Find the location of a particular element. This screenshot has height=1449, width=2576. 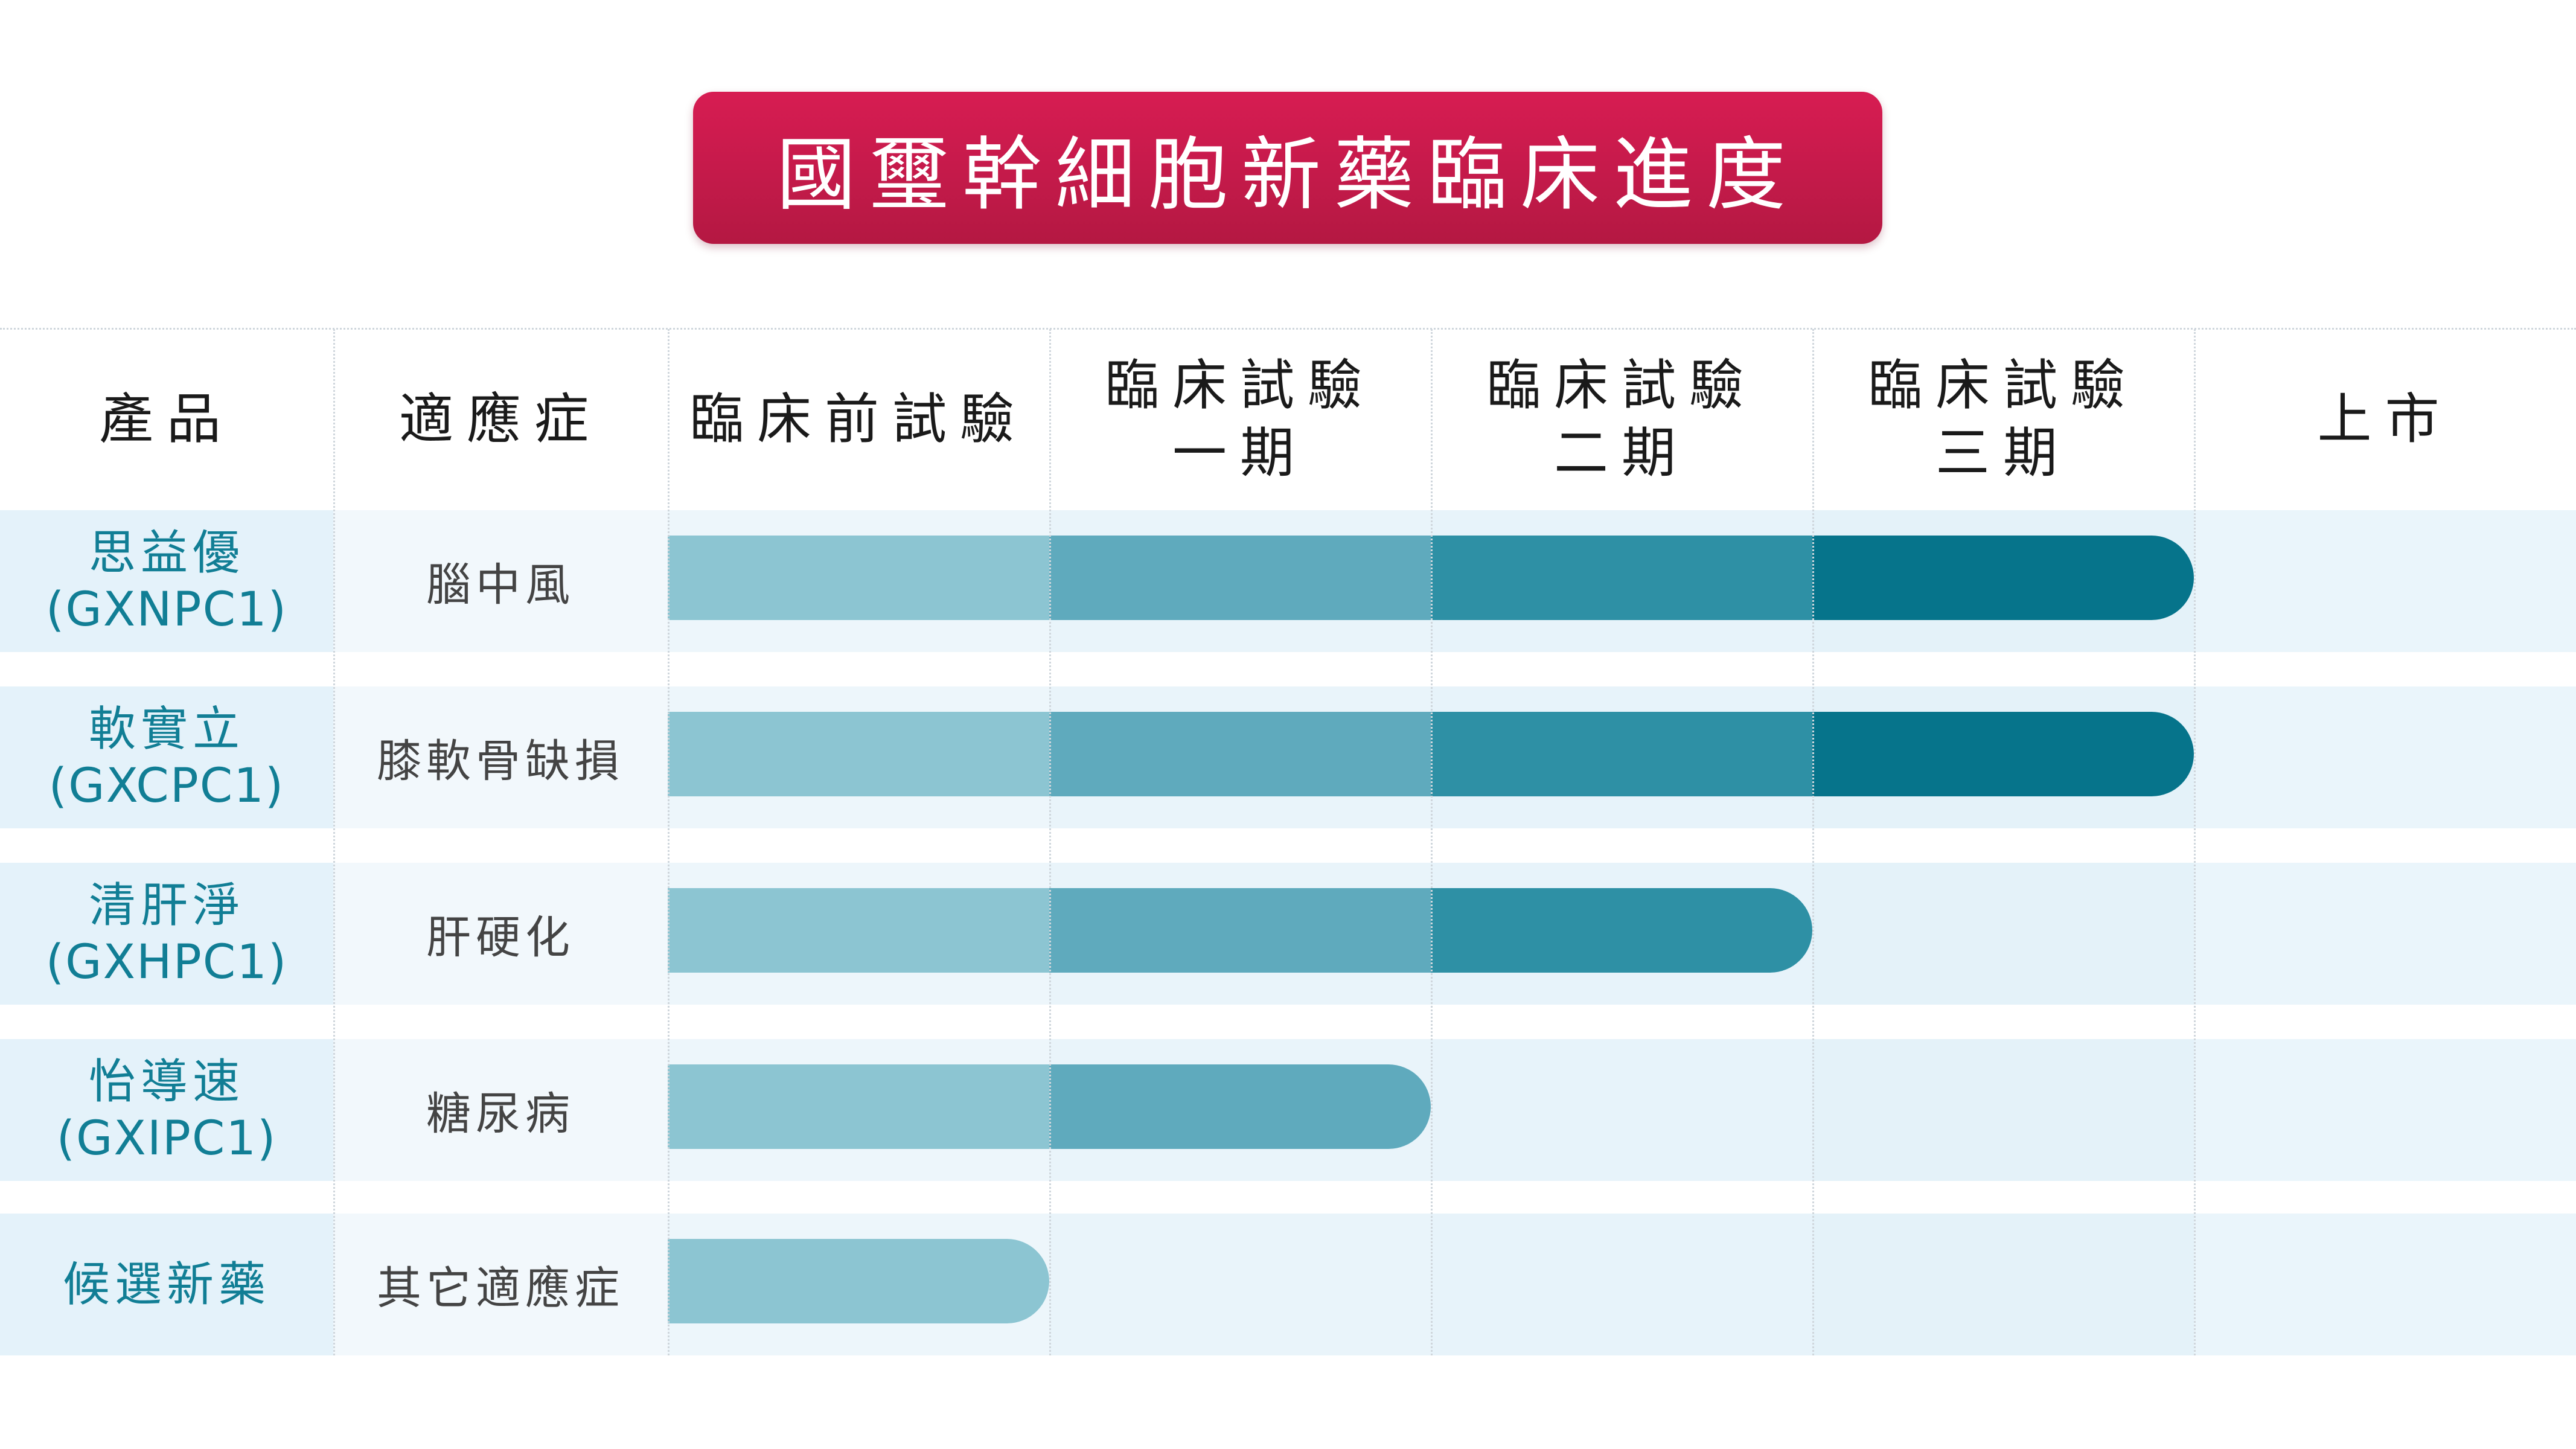

table-top-border is located at coordinates (1288, 329).